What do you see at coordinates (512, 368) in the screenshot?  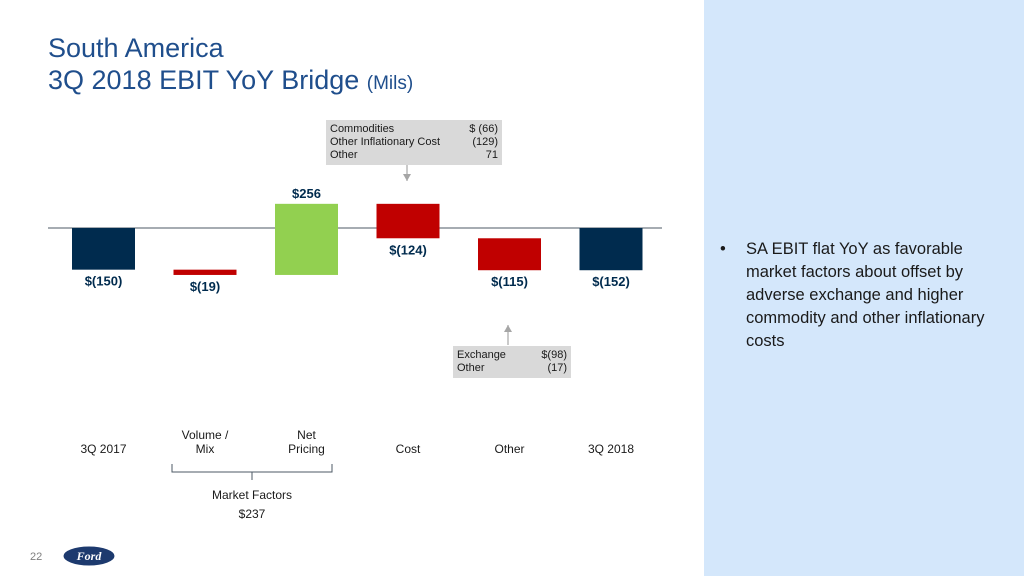 I see `callout-row: Other (17)` at bounding box center [512, 368].